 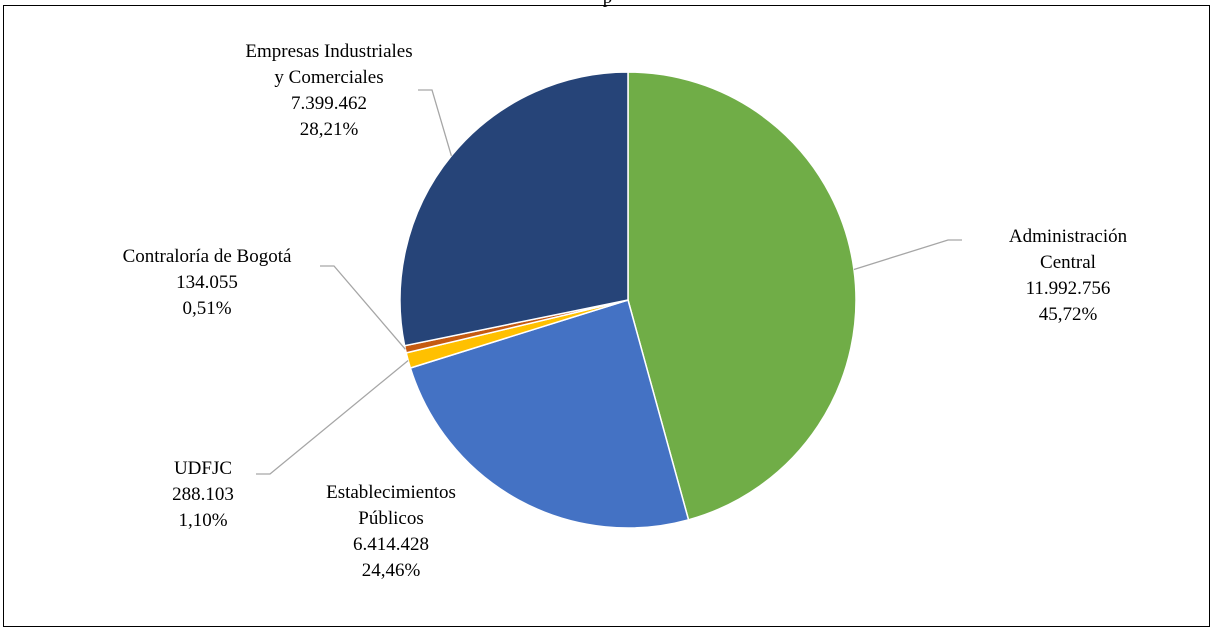 What do you see at coordinates (203, 494) in the screenshot?
I see `data-label-2: UDFJC 288.103 1,10%` at bounding box center [203, 494].